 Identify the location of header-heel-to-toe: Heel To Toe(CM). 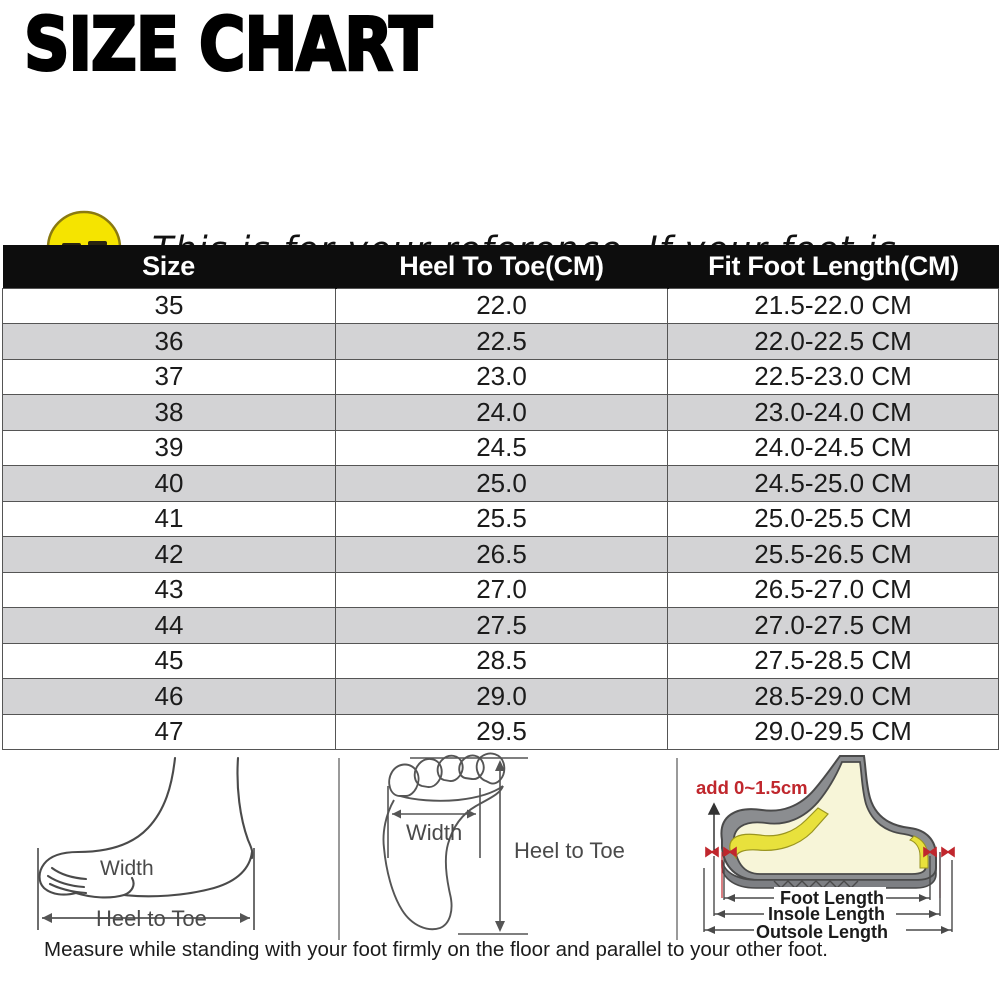
(501, 266).